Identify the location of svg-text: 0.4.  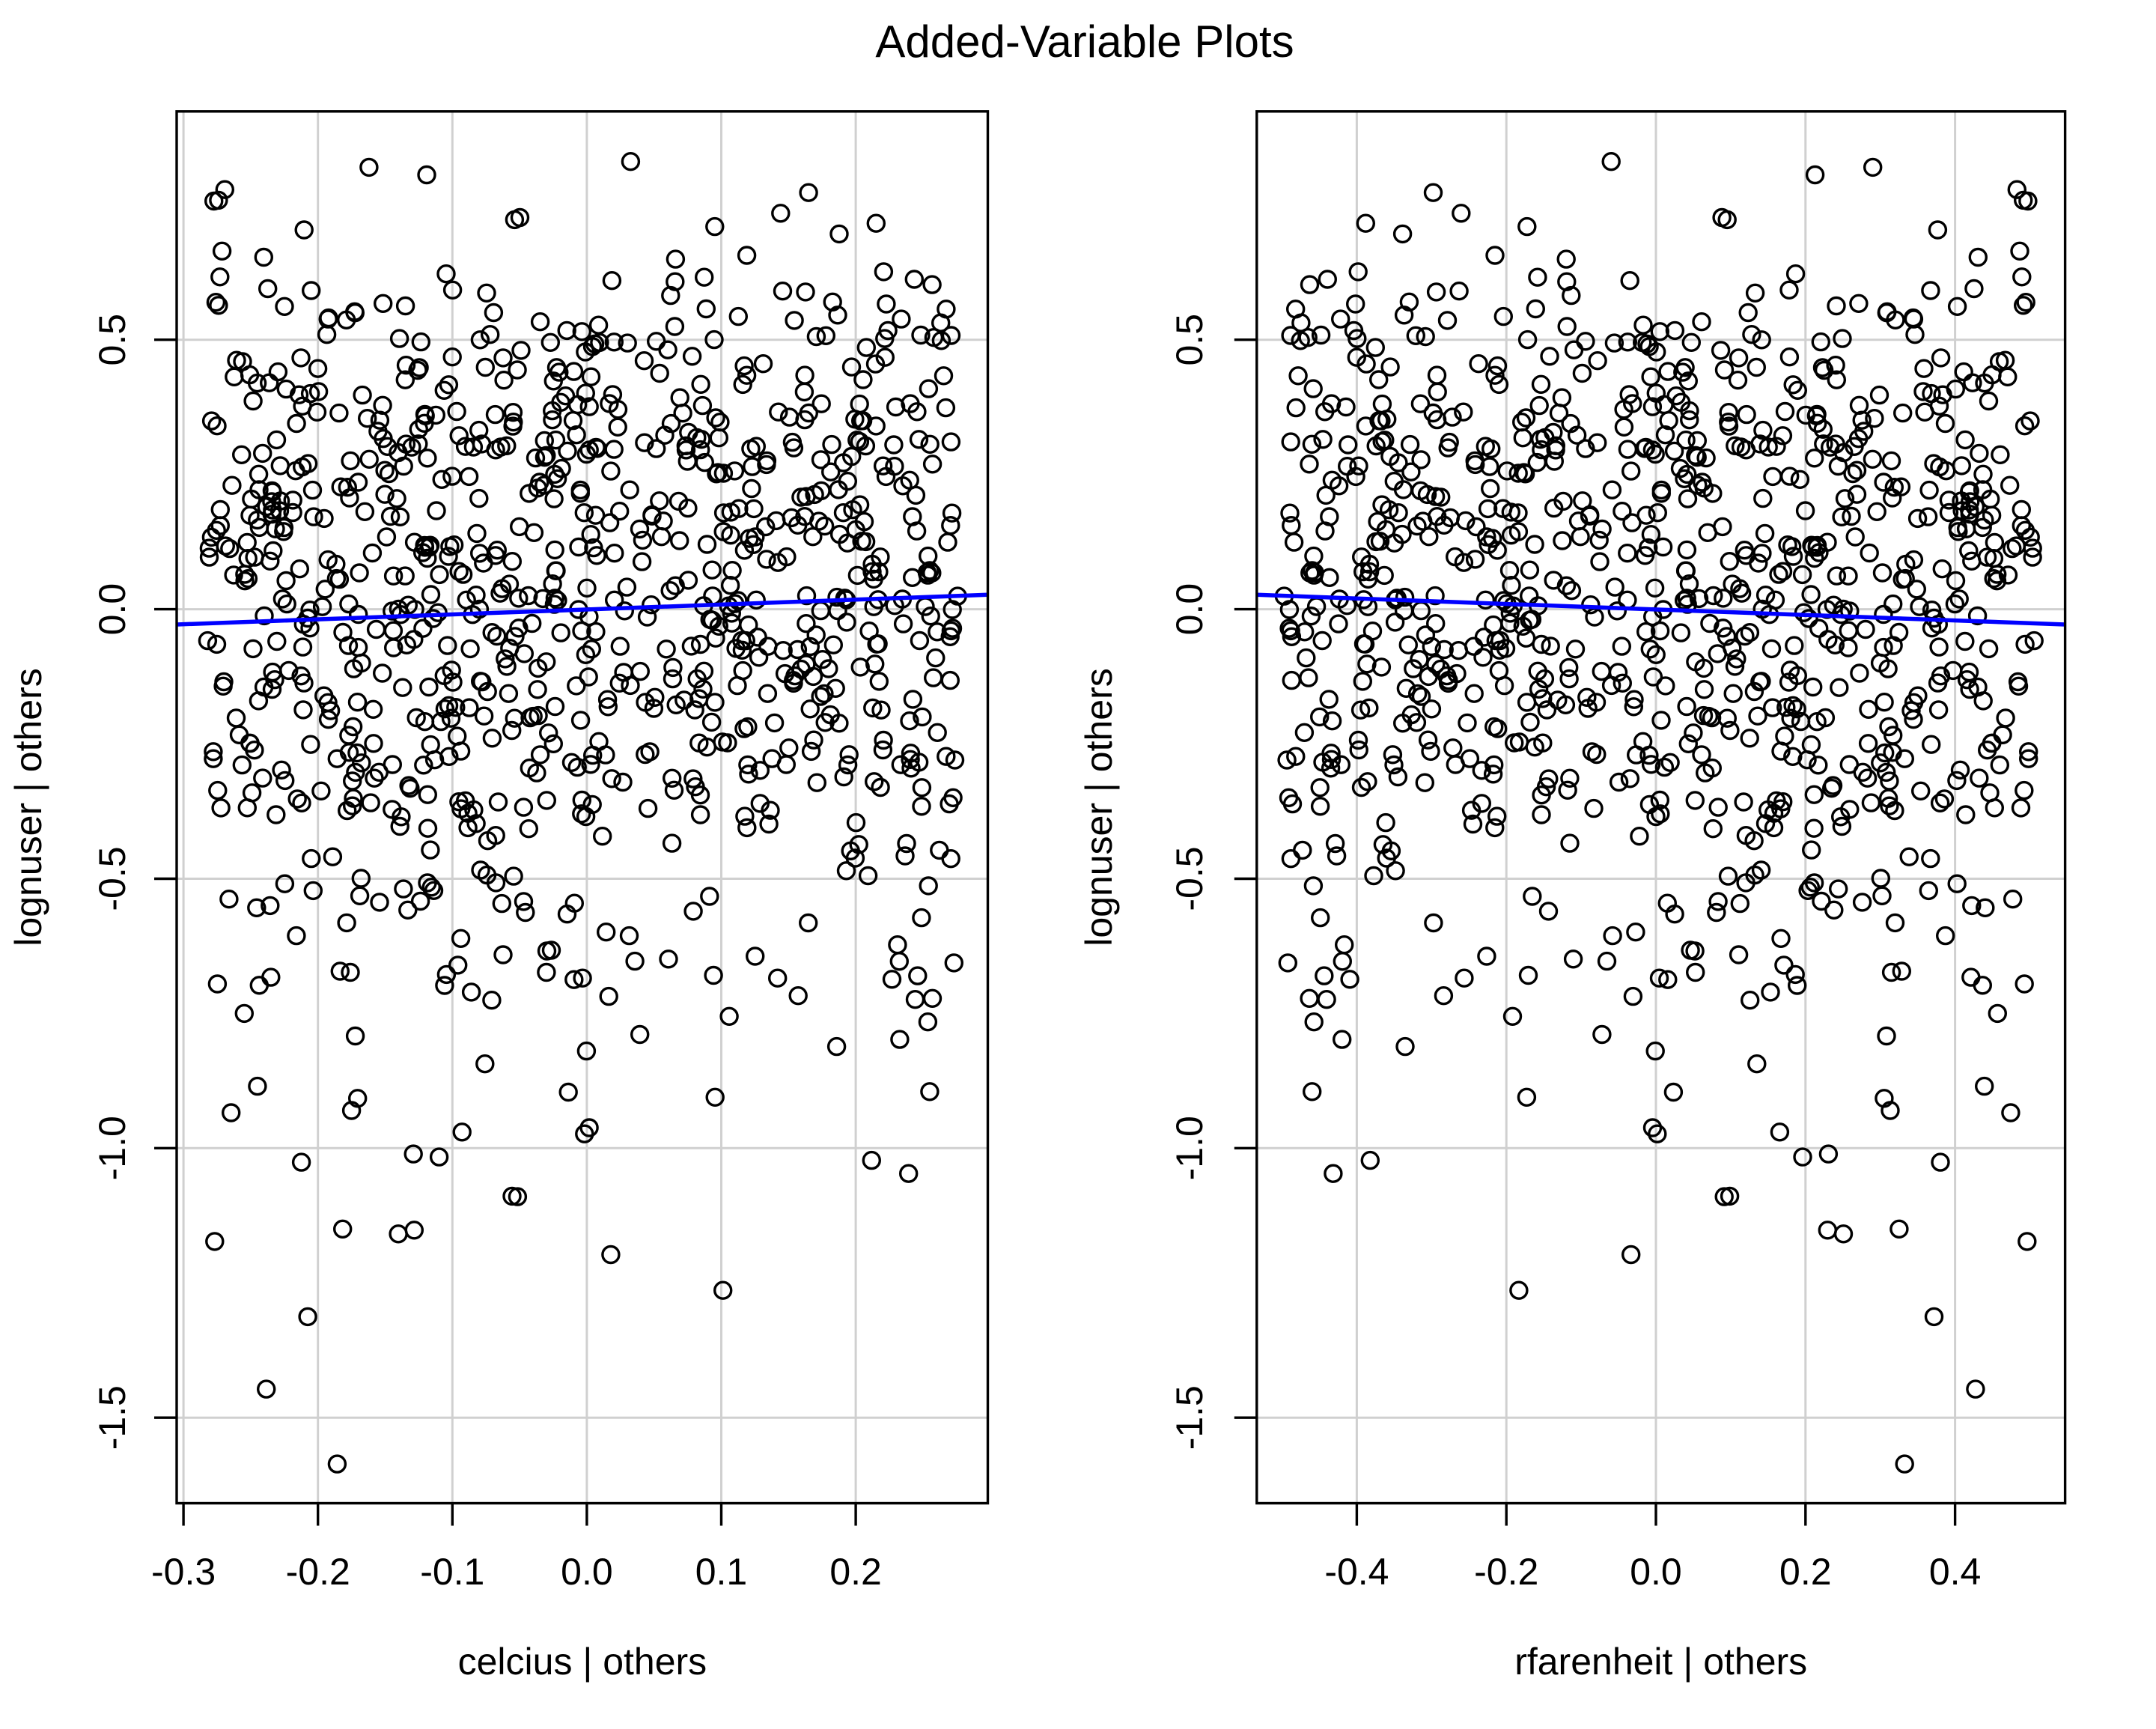
(1955, 1572).